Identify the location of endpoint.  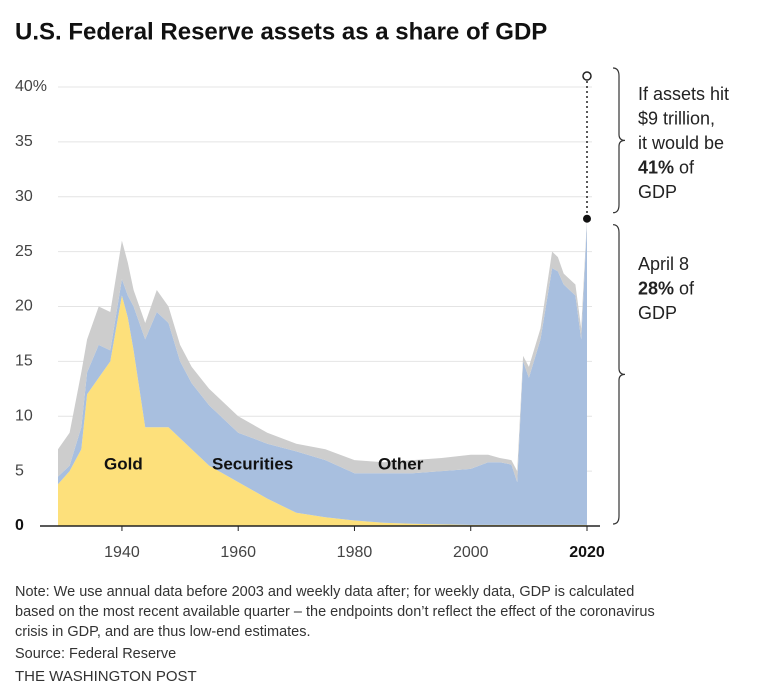
(587, 218).